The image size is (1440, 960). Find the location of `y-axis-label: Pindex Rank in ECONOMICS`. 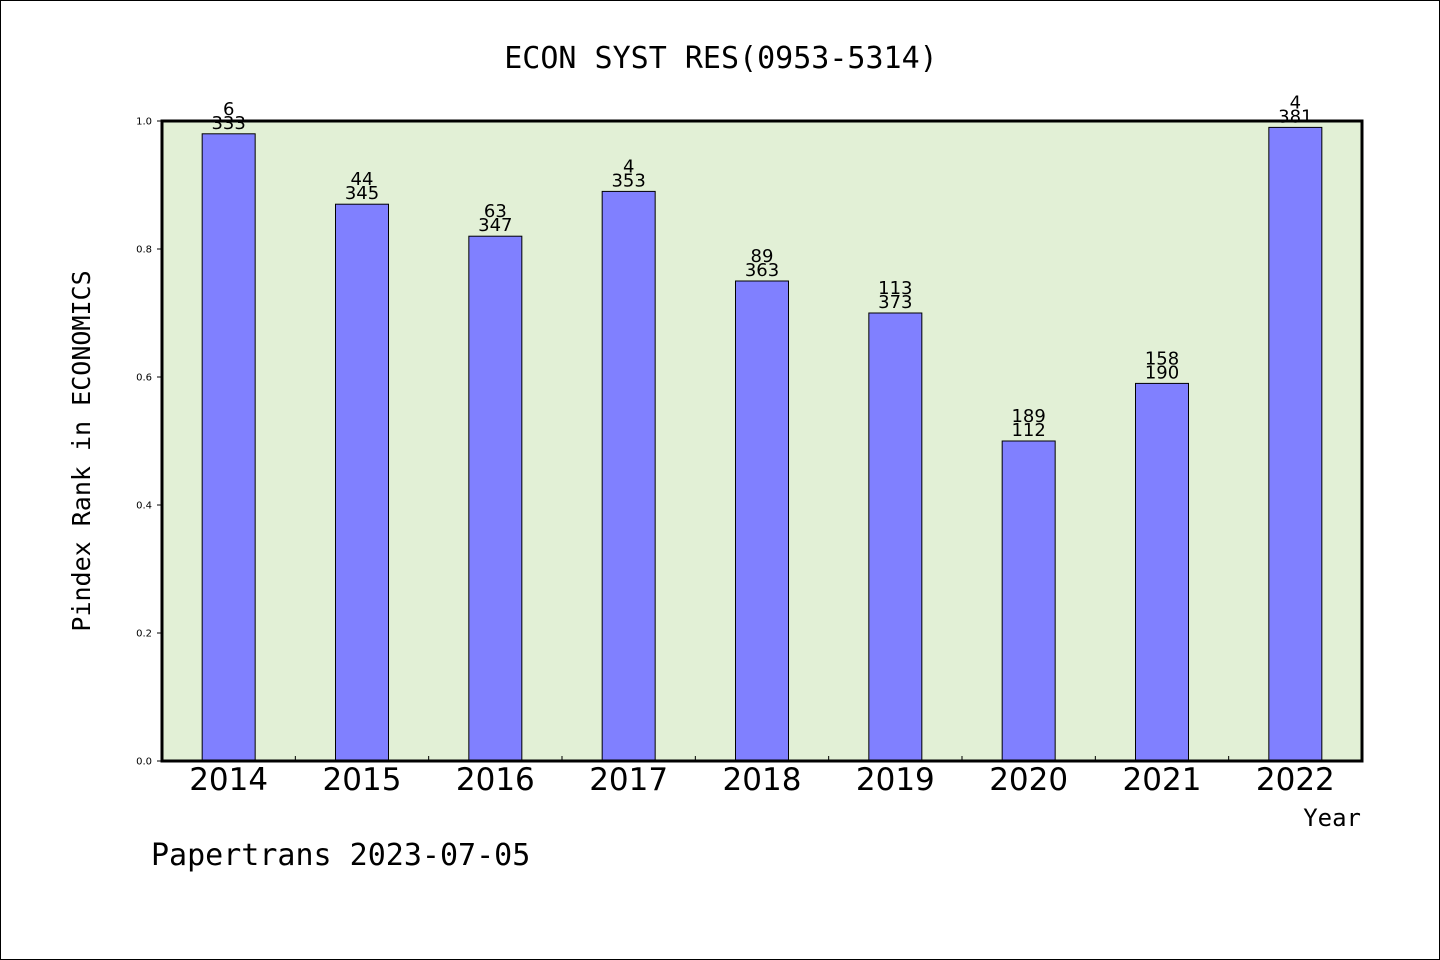

y-axis-label: Pindex Rank in ECONOMICS is located at coordinates (81, 450).